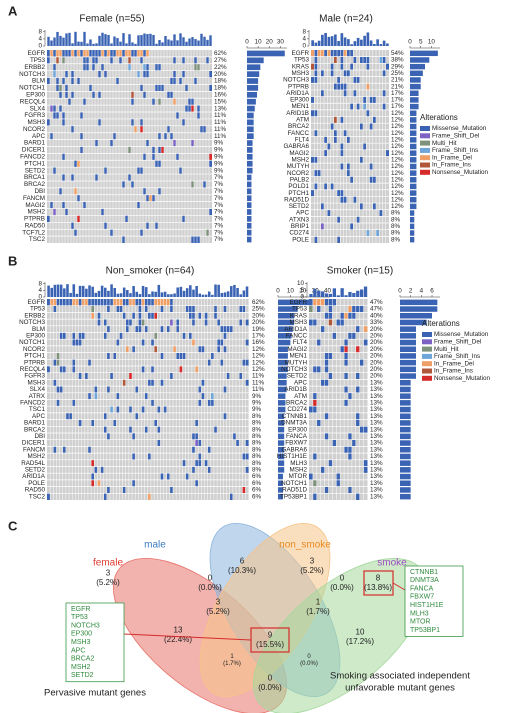 The image size is (506, 713). I want to click on gene-label: MTOR, so click(298, 476).